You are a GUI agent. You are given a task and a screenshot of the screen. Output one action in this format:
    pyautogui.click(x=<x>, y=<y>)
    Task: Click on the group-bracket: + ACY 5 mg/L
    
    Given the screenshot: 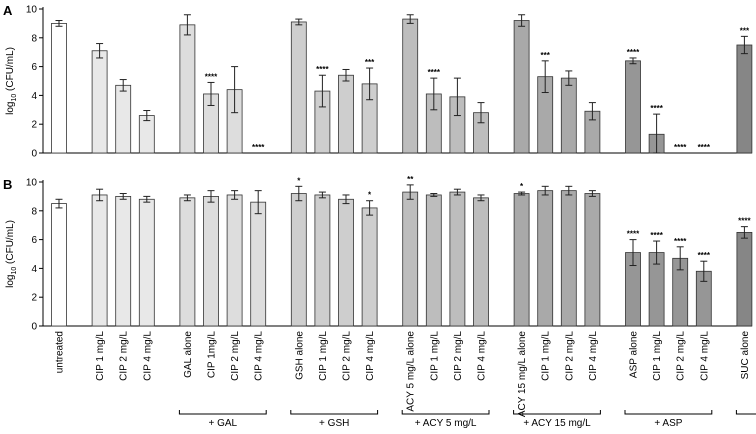 What is the action you would take?
    pyautogui.click(x=445, y=419)
    